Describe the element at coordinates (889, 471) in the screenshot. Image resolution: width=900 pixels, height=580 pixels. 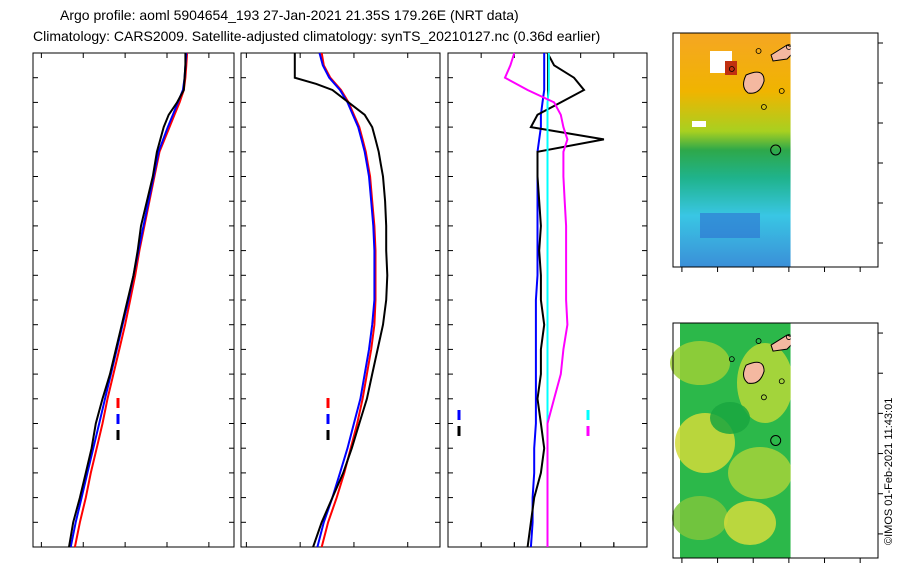
I see `imos-watermark: ©IMOS 01-Feb-2021 11:43:01` at that location.